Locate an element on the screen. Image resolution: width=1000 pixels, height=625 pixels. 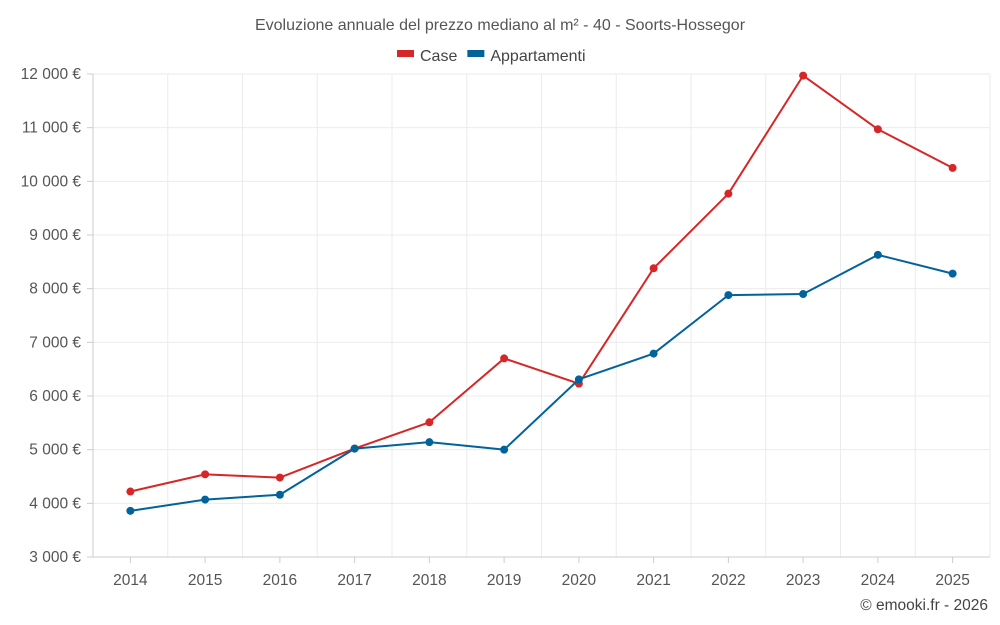
x-tick-label: 2021 is located at coordinates (653, 580).